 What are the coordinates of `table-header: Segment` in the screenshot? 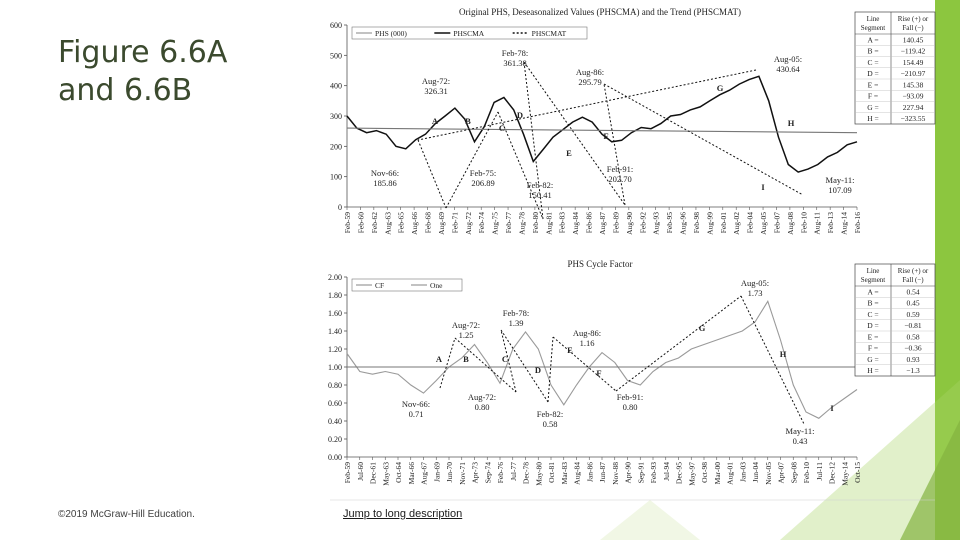 It's located at (873, 28).